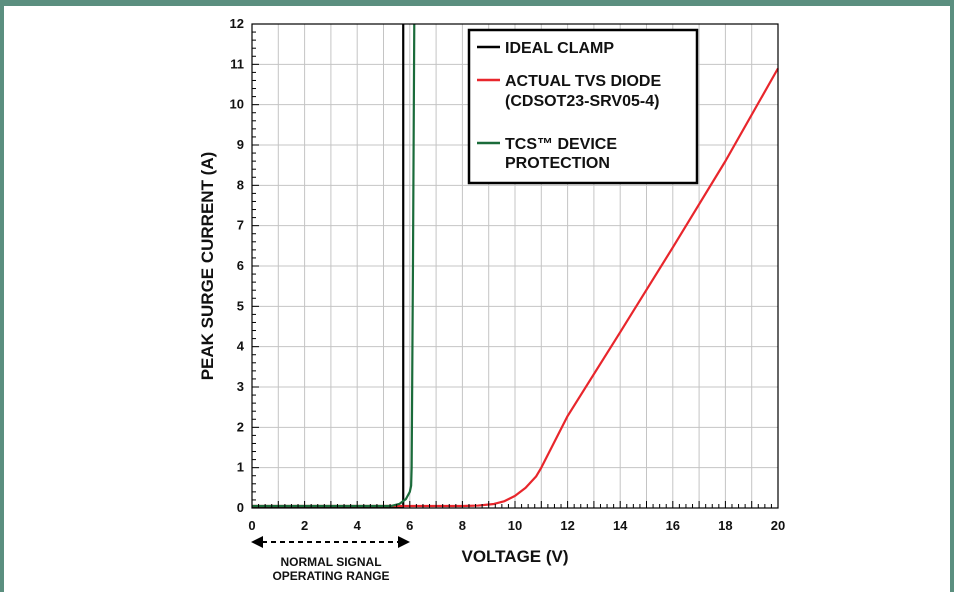  What do you see at coordinates (673, 525) in the screenshot?
I see `x-tick-label: 16` at bounding box center [673, 525].